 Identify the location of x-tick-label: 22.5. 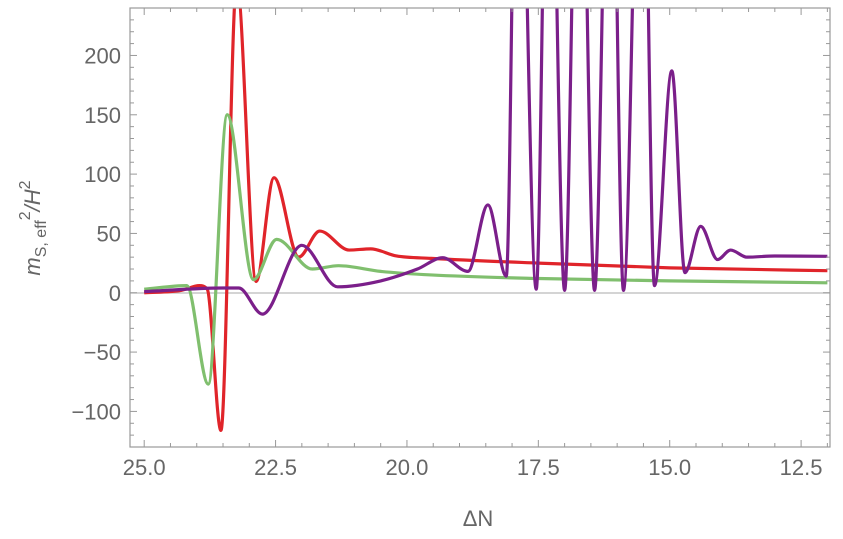
(275, 467).